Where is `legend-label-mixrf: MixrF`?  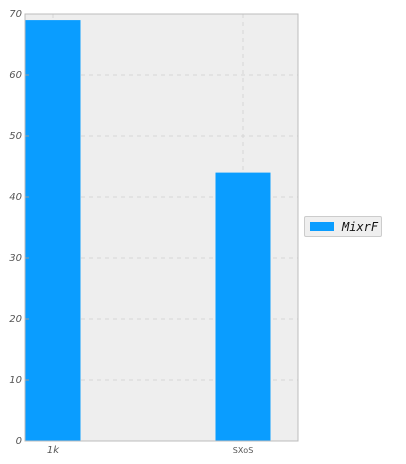
legend-label-mixrf: MixrF is located at coordinates (360, 226).